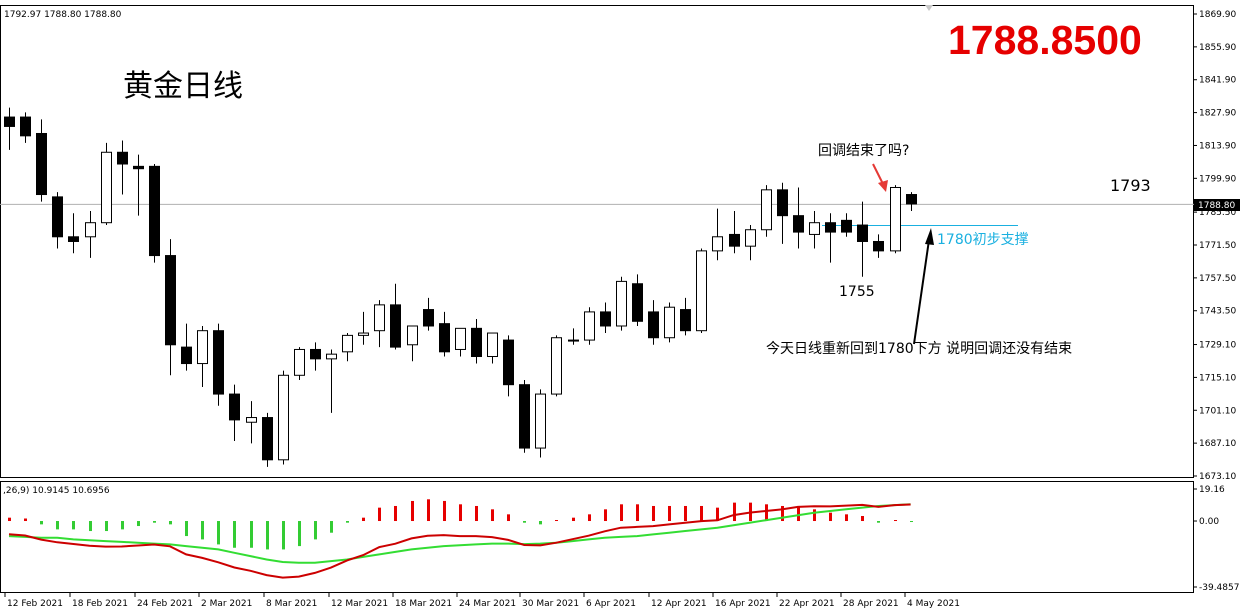 The image size is (1242, 609). What do you see at coordinates (611, 604) in the screenshot?
I see `time-tick-label: 6 Apr 2021` at bounding box center [611, 604].